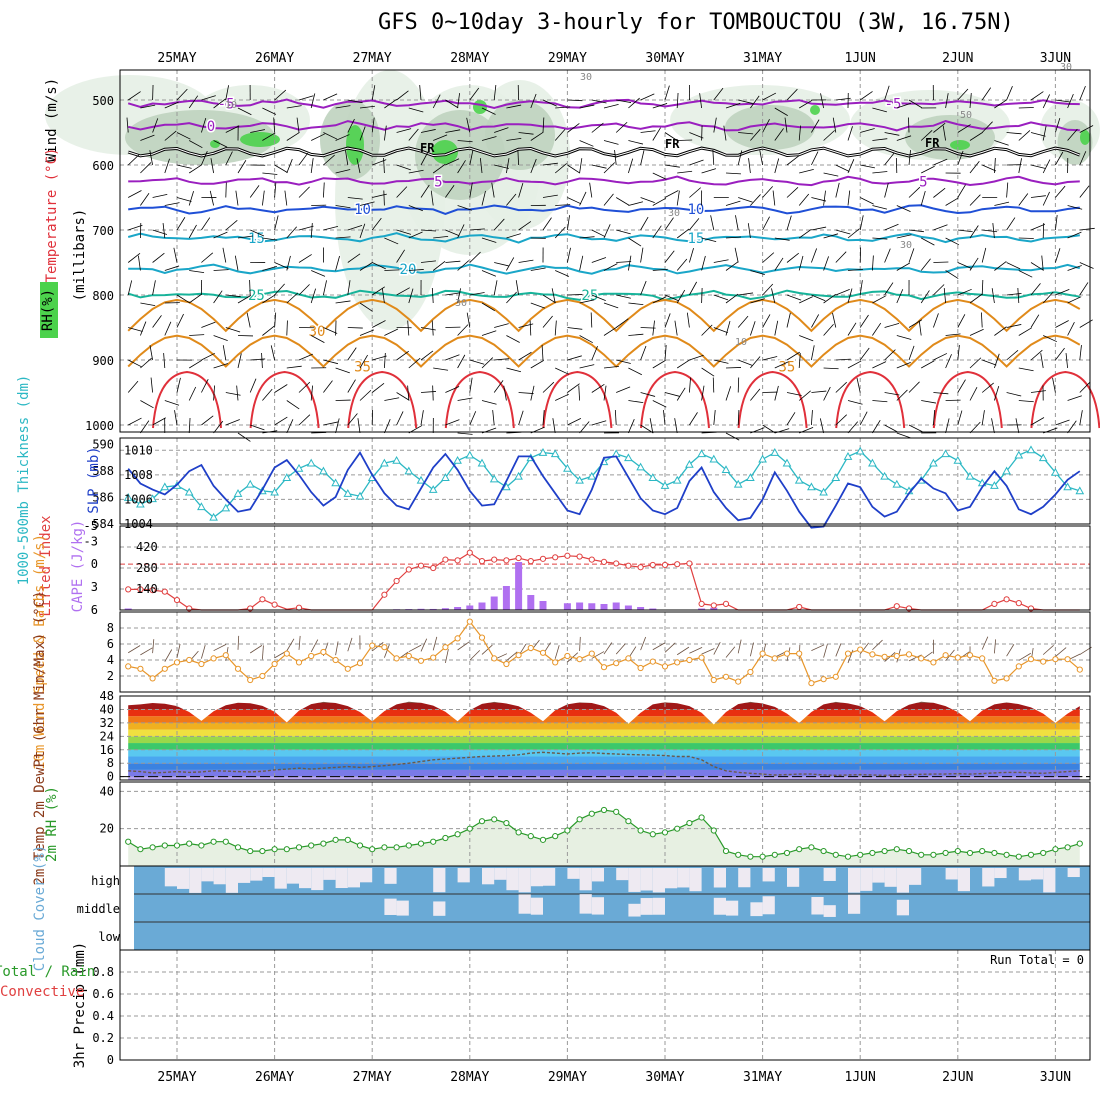 The image size is (1100, 1100). Describe the element at coordinates (107, 750) in the screenshot. I see `temp-tick-label: 16` at that location.